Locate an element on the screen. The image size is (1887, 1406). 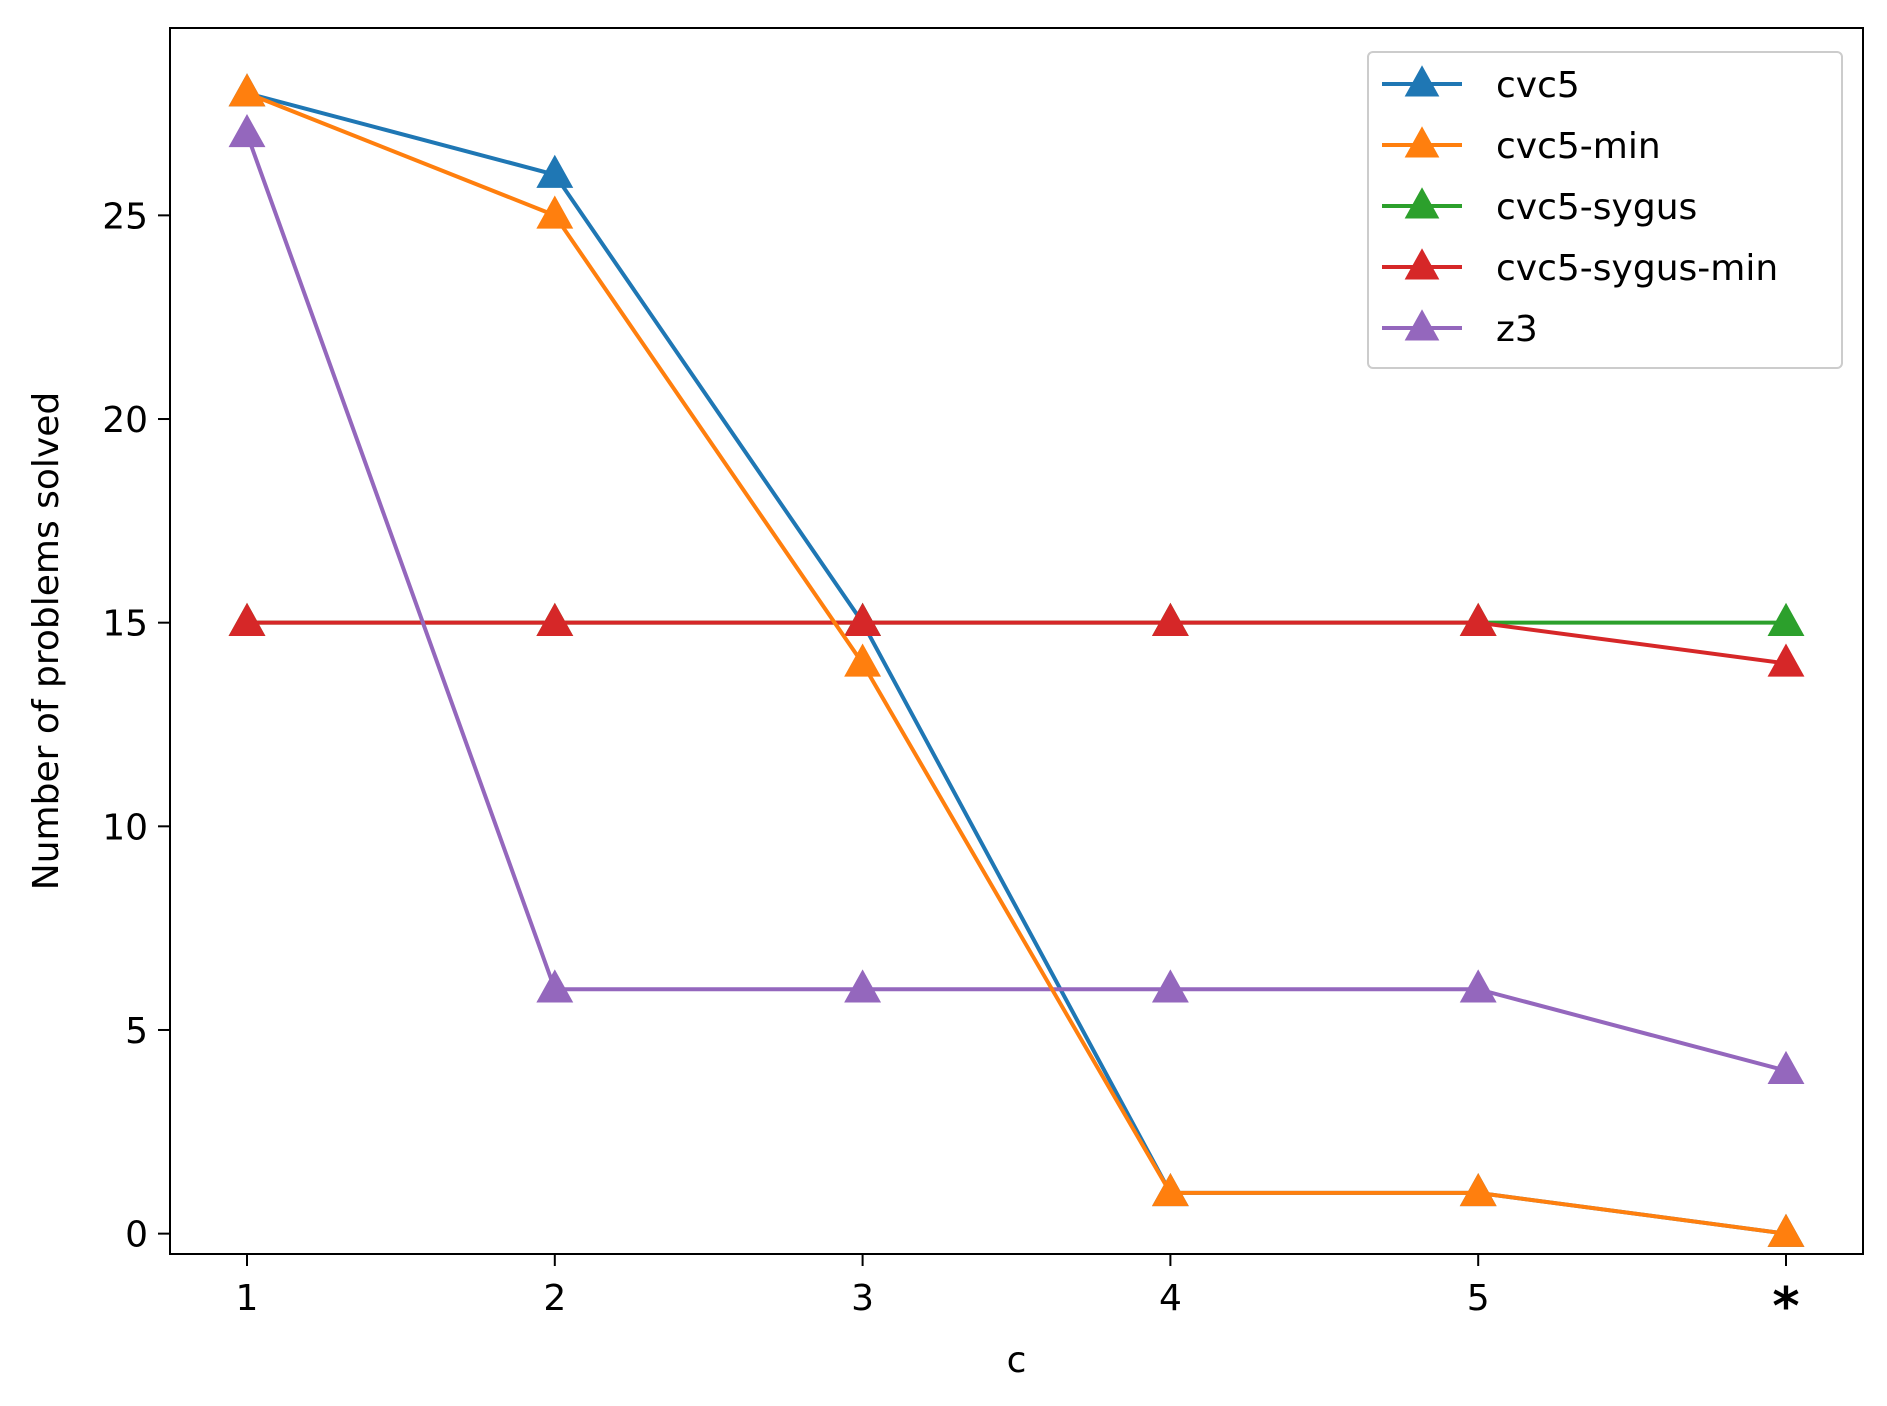
legend-entry: cvc5 is located at coordinates (1481, 85).